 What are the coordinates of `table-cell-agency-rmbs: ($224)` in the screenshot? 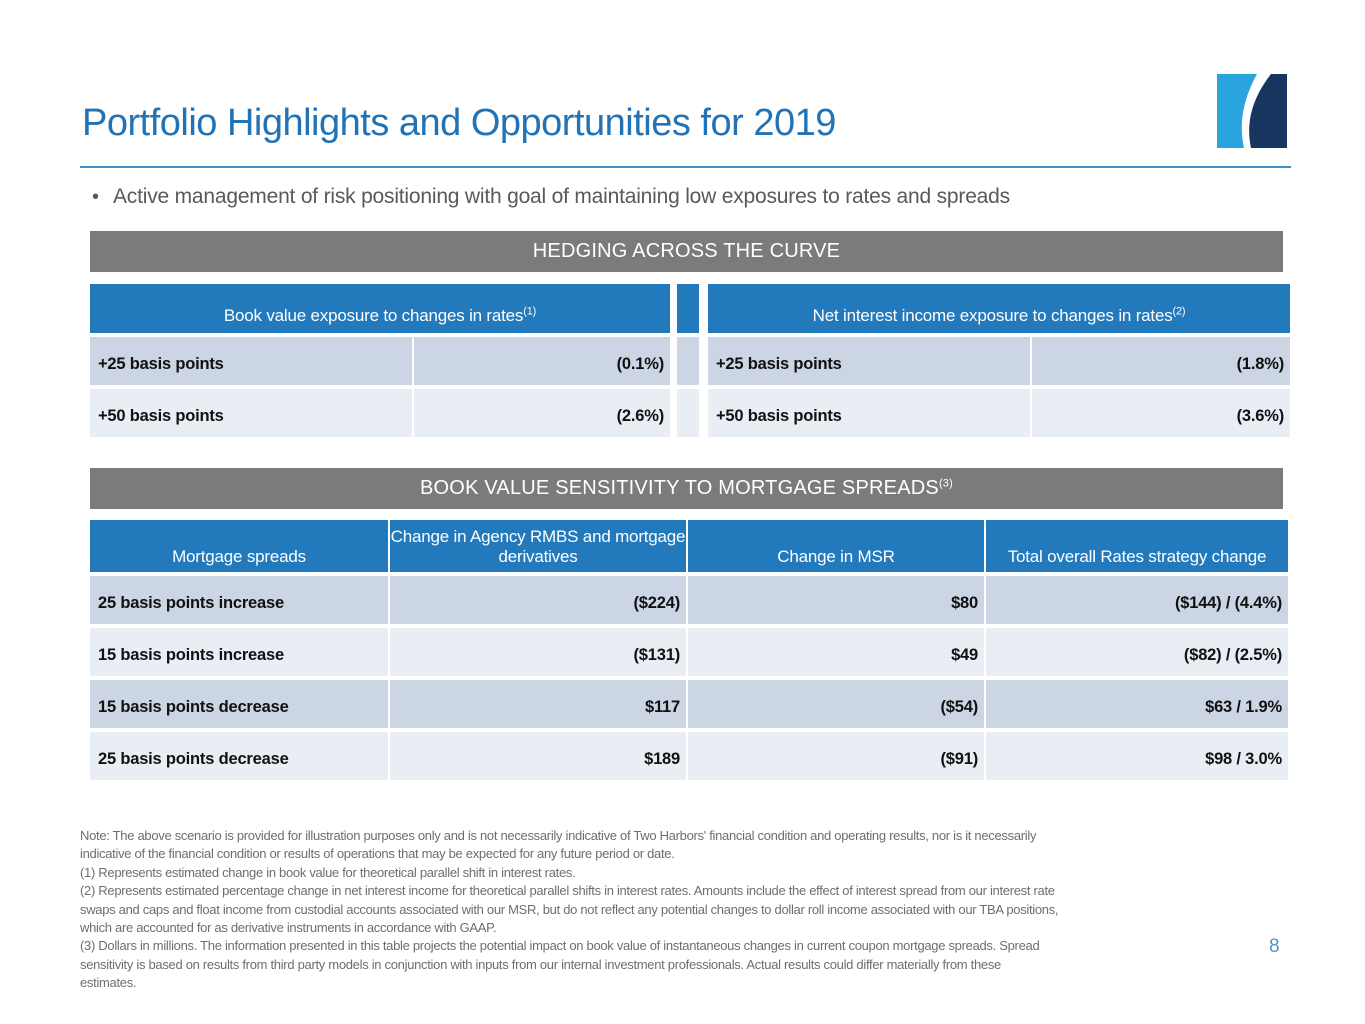 It's located at (538, 600).